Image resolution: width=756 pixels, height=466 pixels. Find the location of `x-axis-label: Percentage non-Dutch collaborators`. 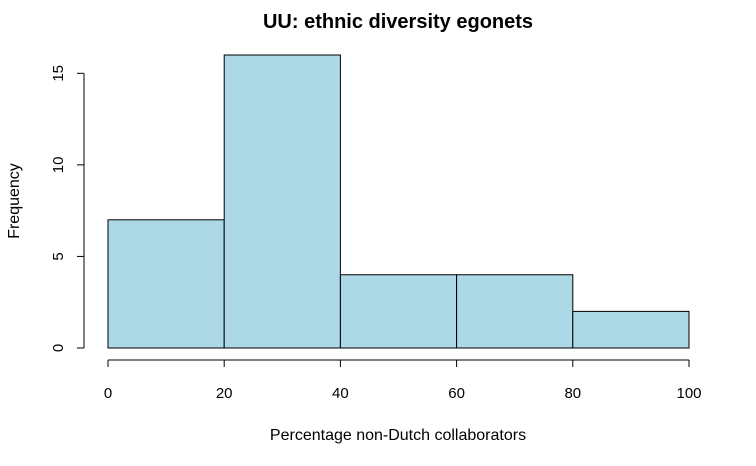

x-axis-label: Percentage non-Dutch collaborators is located at coordinates (398, 435).